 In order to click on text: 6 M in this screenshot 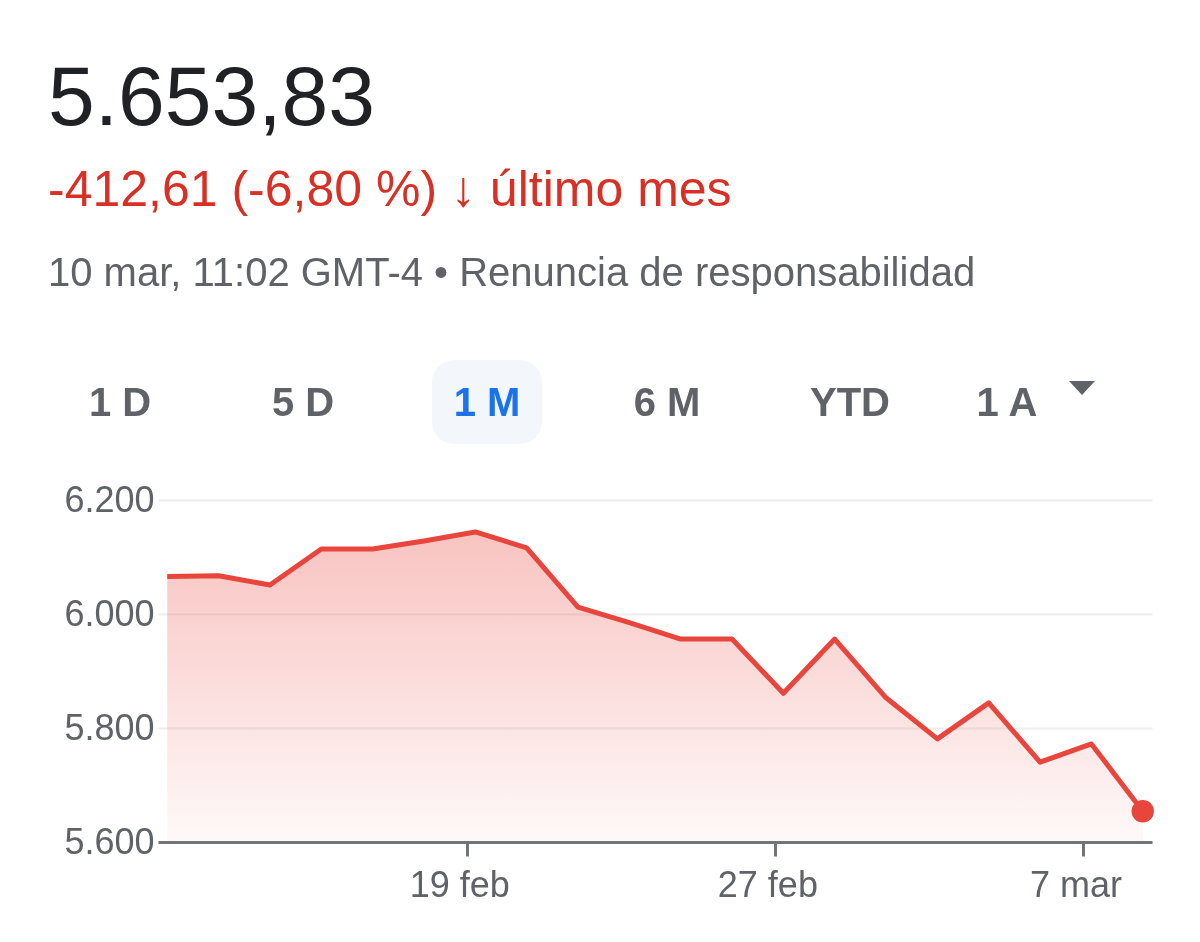, I will do `click(667, 402)`.